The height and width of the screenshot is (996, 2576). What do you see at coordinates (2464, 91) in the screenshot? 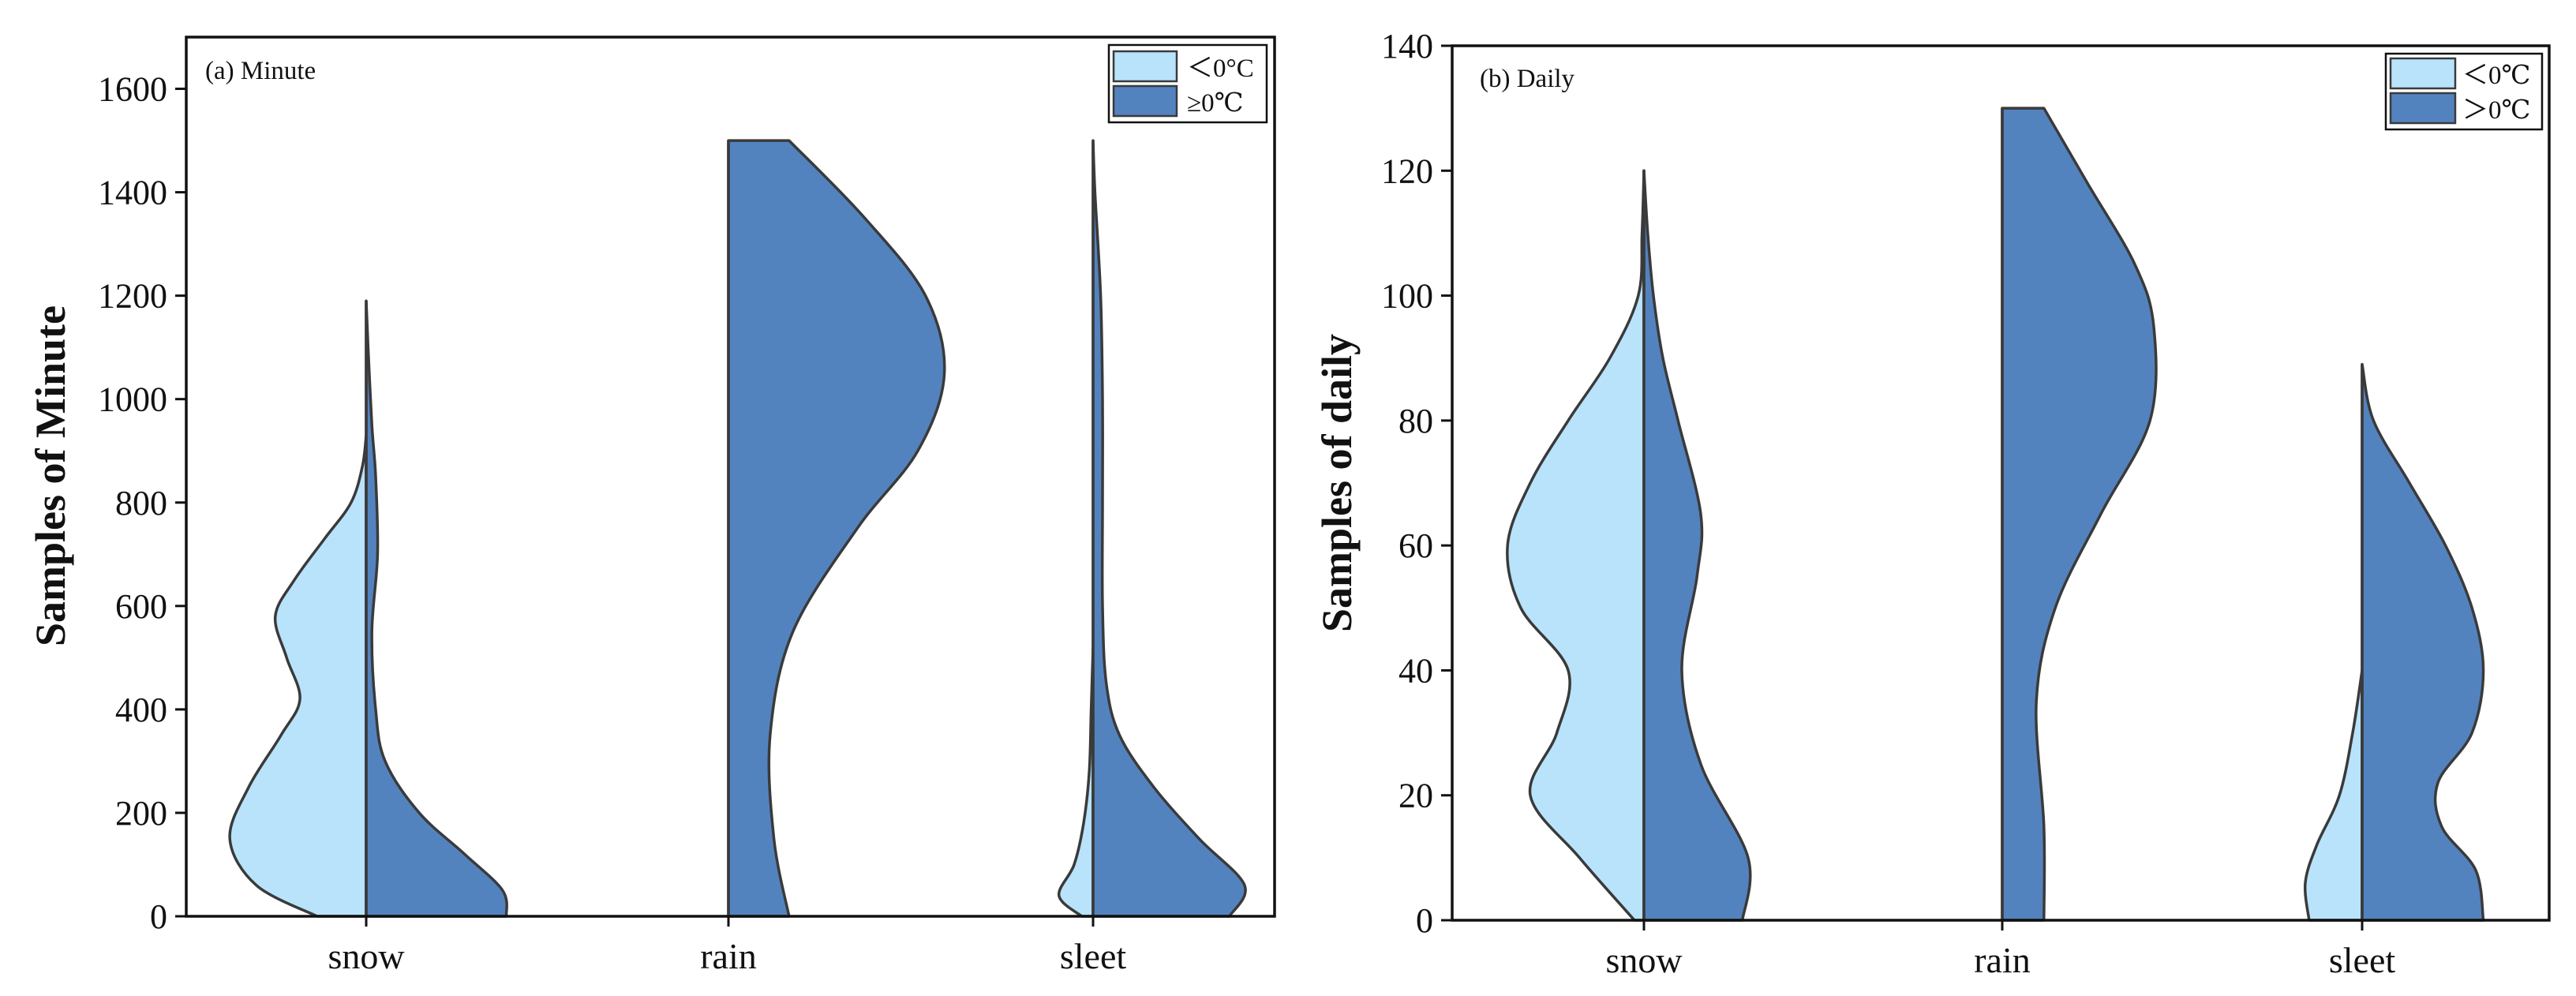
I see `legend-daily: ＜0℃ ＞0℃` at bounding box center [2464, 91].